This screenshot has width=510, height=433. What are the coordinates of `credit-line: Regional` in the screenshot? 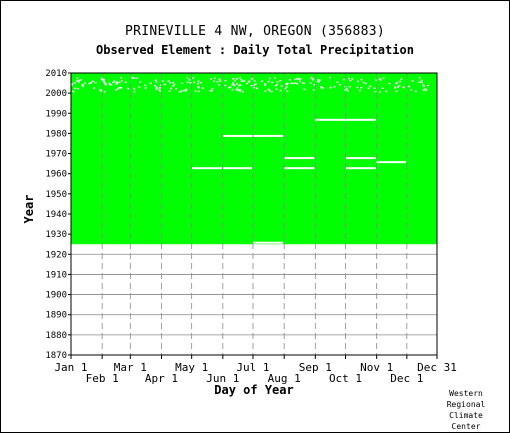 It's located at (466, 404).